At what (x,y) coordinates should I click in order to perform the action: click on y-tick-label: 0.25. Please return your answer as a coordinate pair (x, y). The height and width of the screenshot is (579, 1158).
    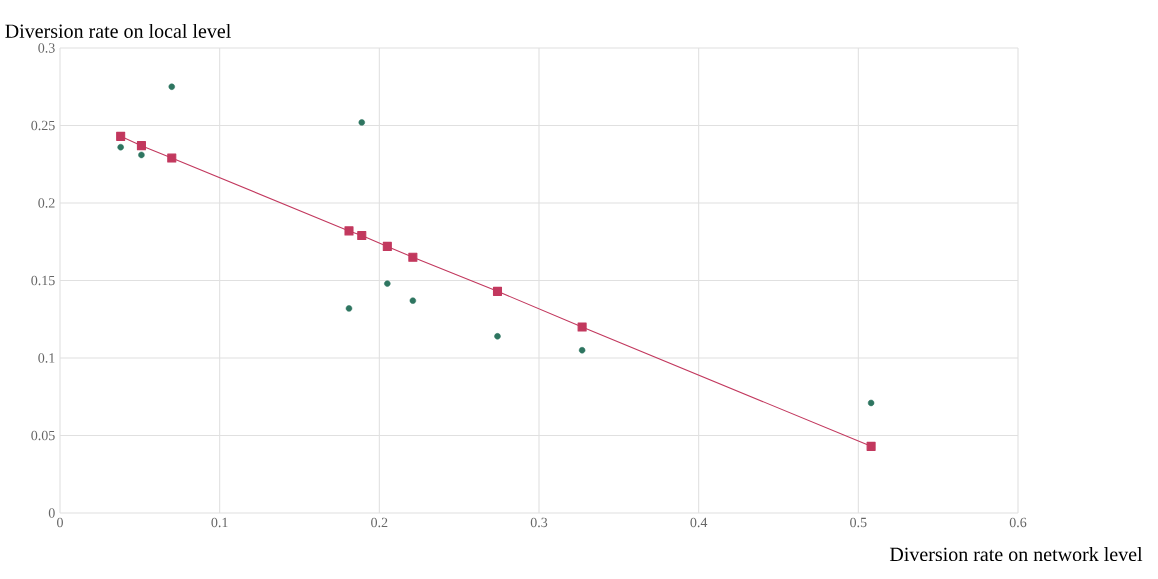
    Looking at the image, I should click on (43, 125).